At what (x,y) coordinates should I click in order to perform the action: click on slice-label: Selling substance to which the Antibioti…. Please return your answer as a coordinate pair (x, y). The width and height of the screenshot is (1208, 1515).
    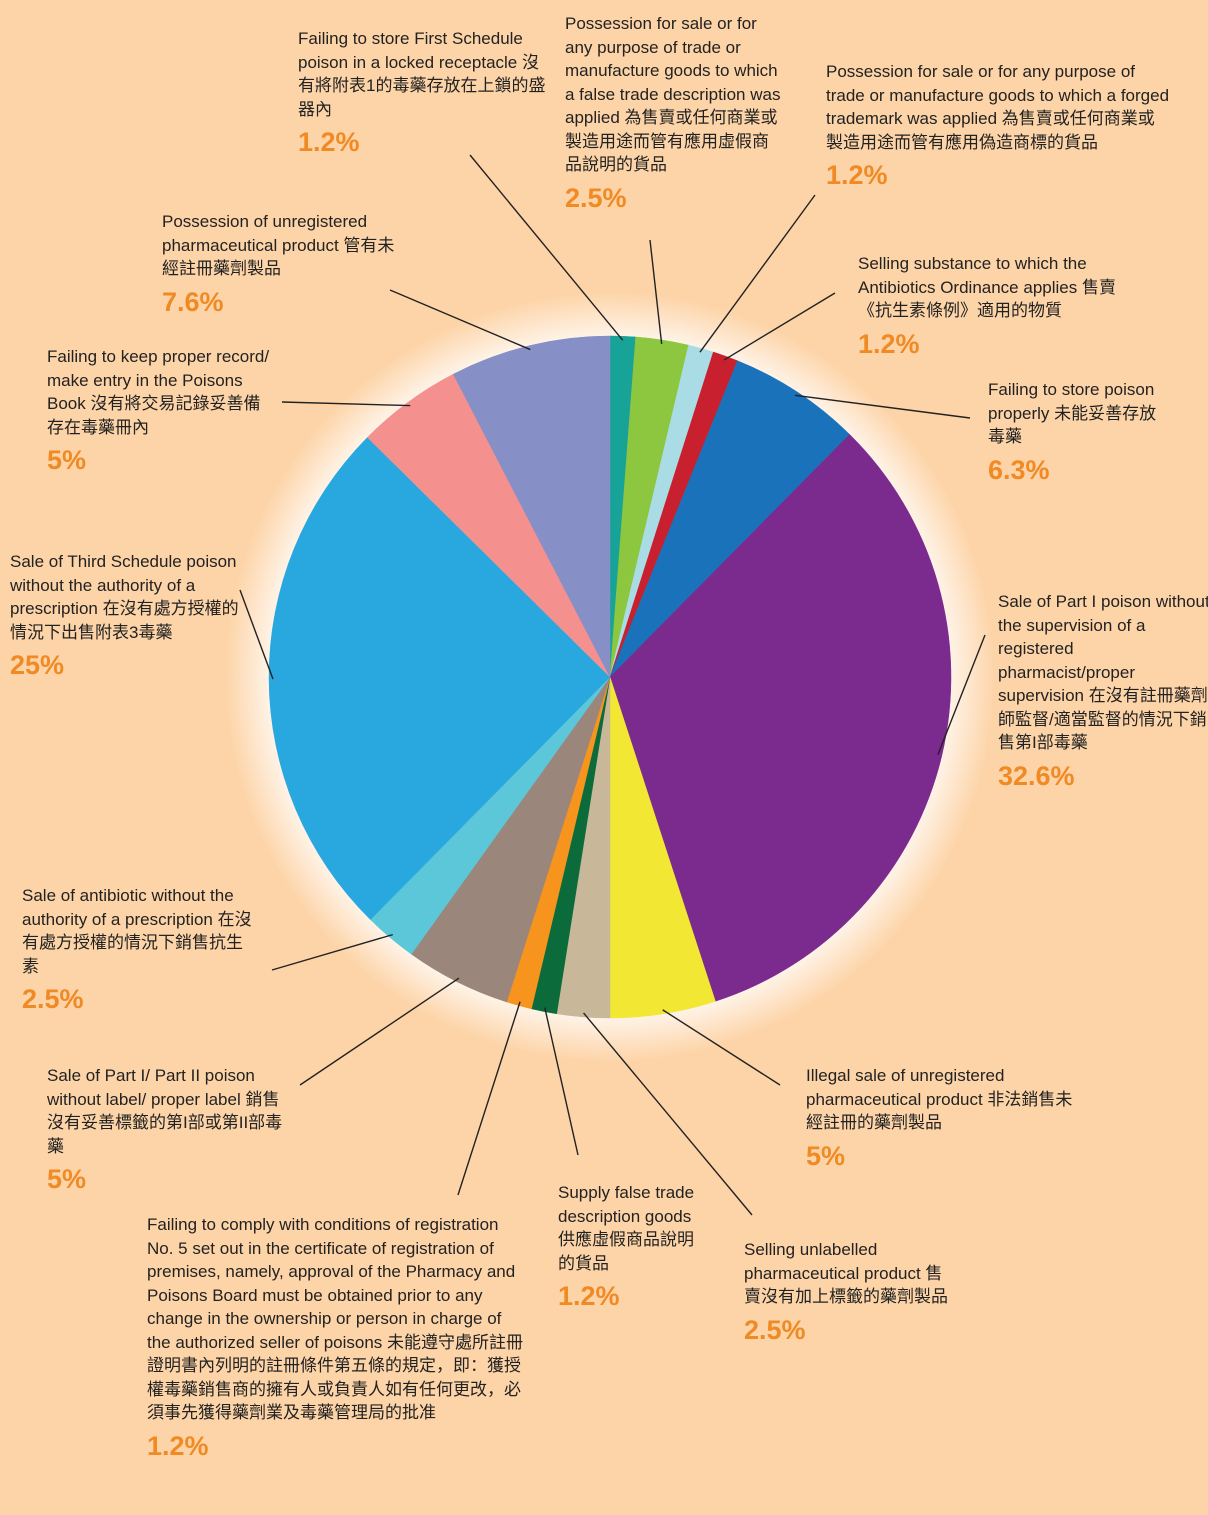
    Looking at the image, I should click on (1003, 305).